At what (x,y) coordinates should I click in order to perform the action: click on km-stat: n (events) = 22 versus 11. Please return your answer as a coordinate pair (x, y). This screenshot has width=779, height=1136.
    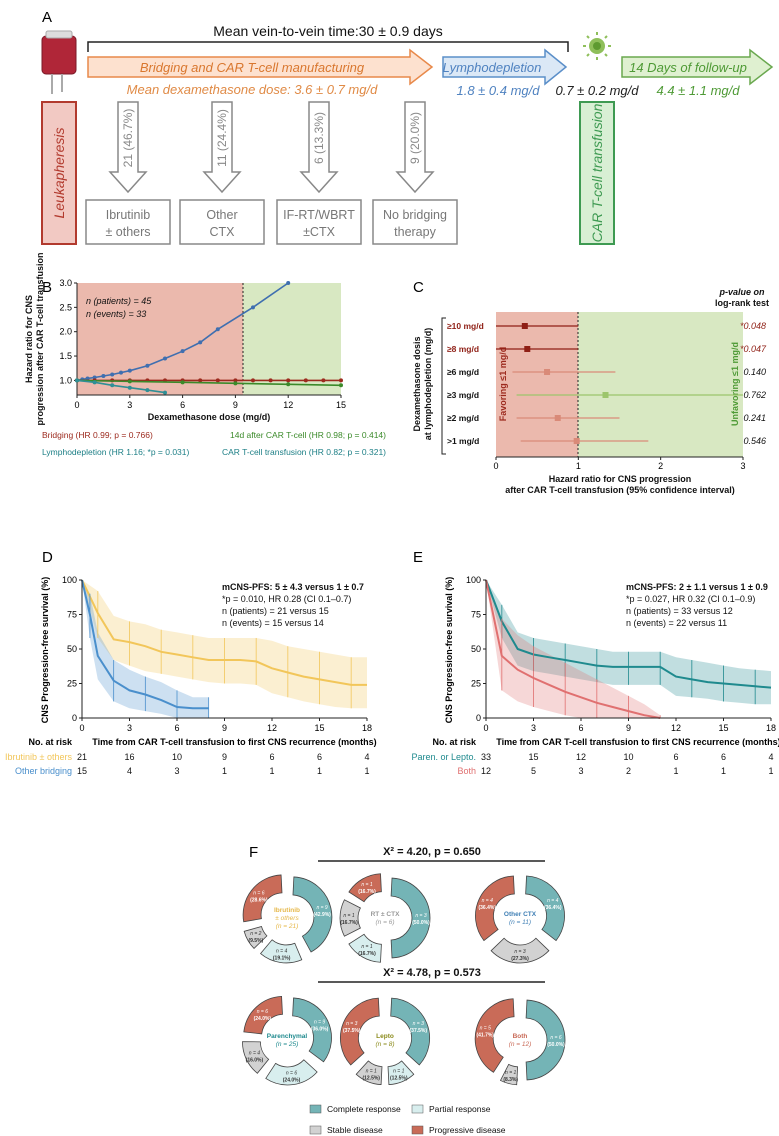
    Looking at the image, I should click on (676, 623).